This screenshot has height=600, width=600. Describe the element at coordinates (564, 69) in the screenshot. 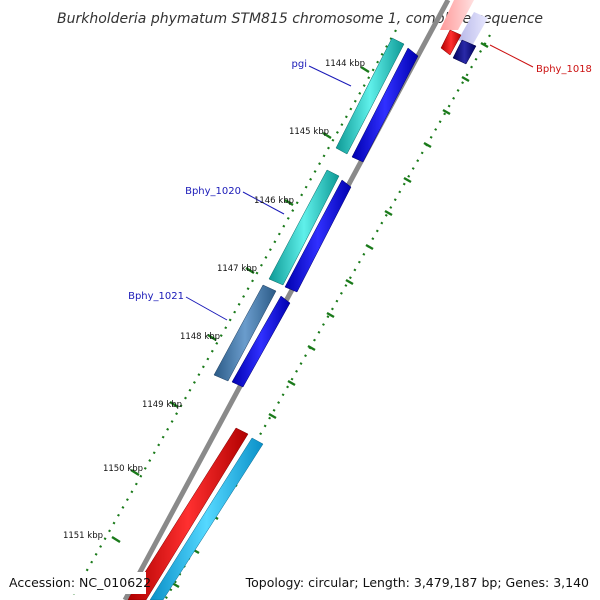

I see `gene-label-bphy-1018: Bphy_1018` at that location.